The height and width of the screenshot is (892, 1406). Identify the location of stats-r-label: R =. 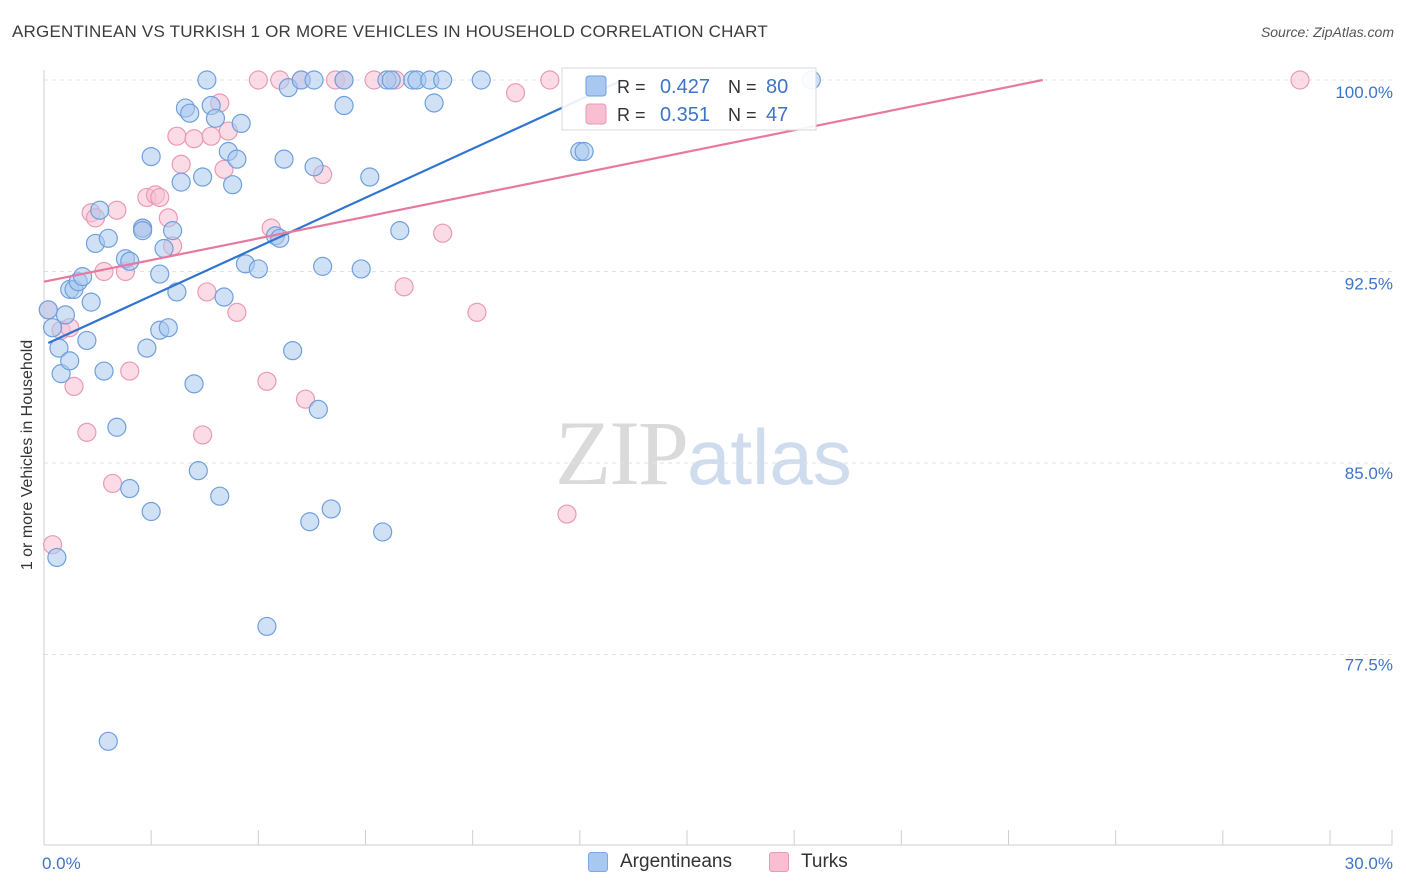
(631, 115).